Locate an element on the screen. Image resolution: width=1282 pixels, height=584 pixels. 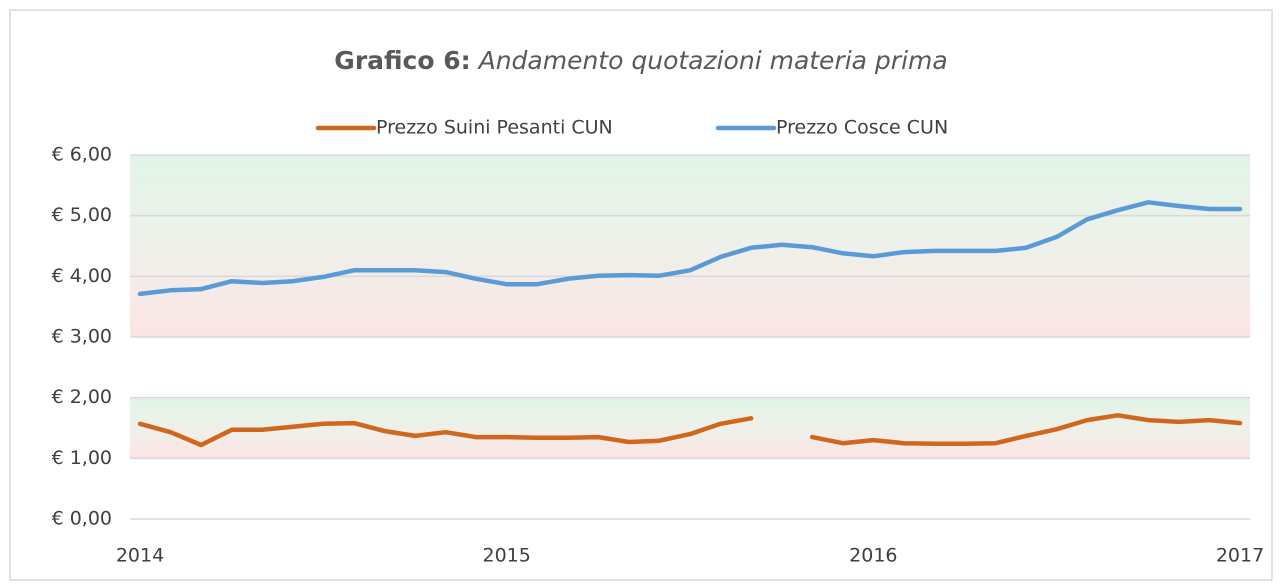
x-tick-label: 2014 is located at coordinates (140, 556).